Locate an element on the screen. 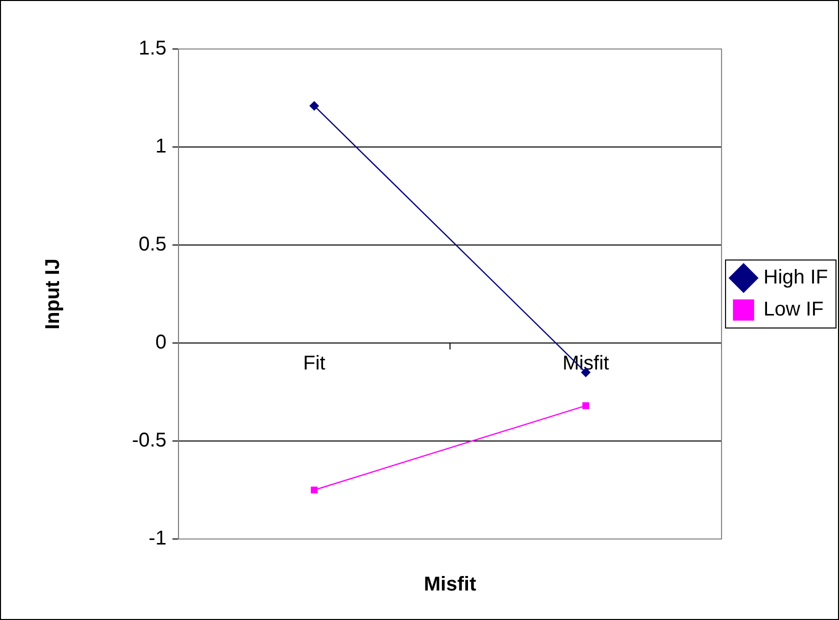  legend-label: Low IF is located at coordinates (794, 309).